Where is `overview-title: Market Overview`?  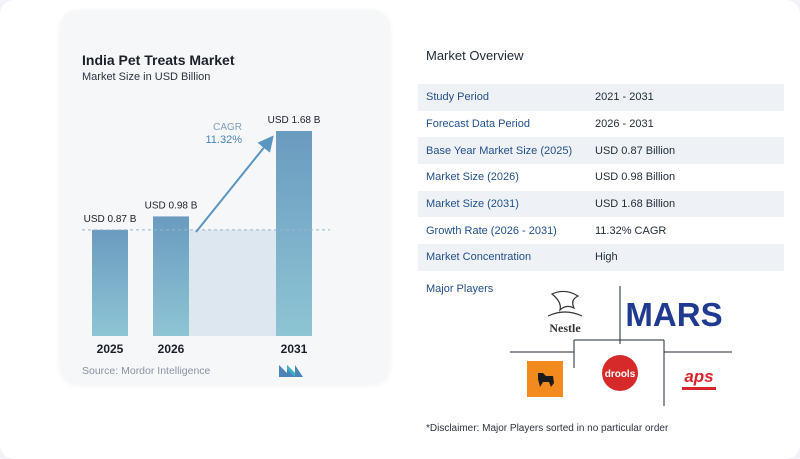
overview-title: Market Overview is located at coordinates (475, 55).